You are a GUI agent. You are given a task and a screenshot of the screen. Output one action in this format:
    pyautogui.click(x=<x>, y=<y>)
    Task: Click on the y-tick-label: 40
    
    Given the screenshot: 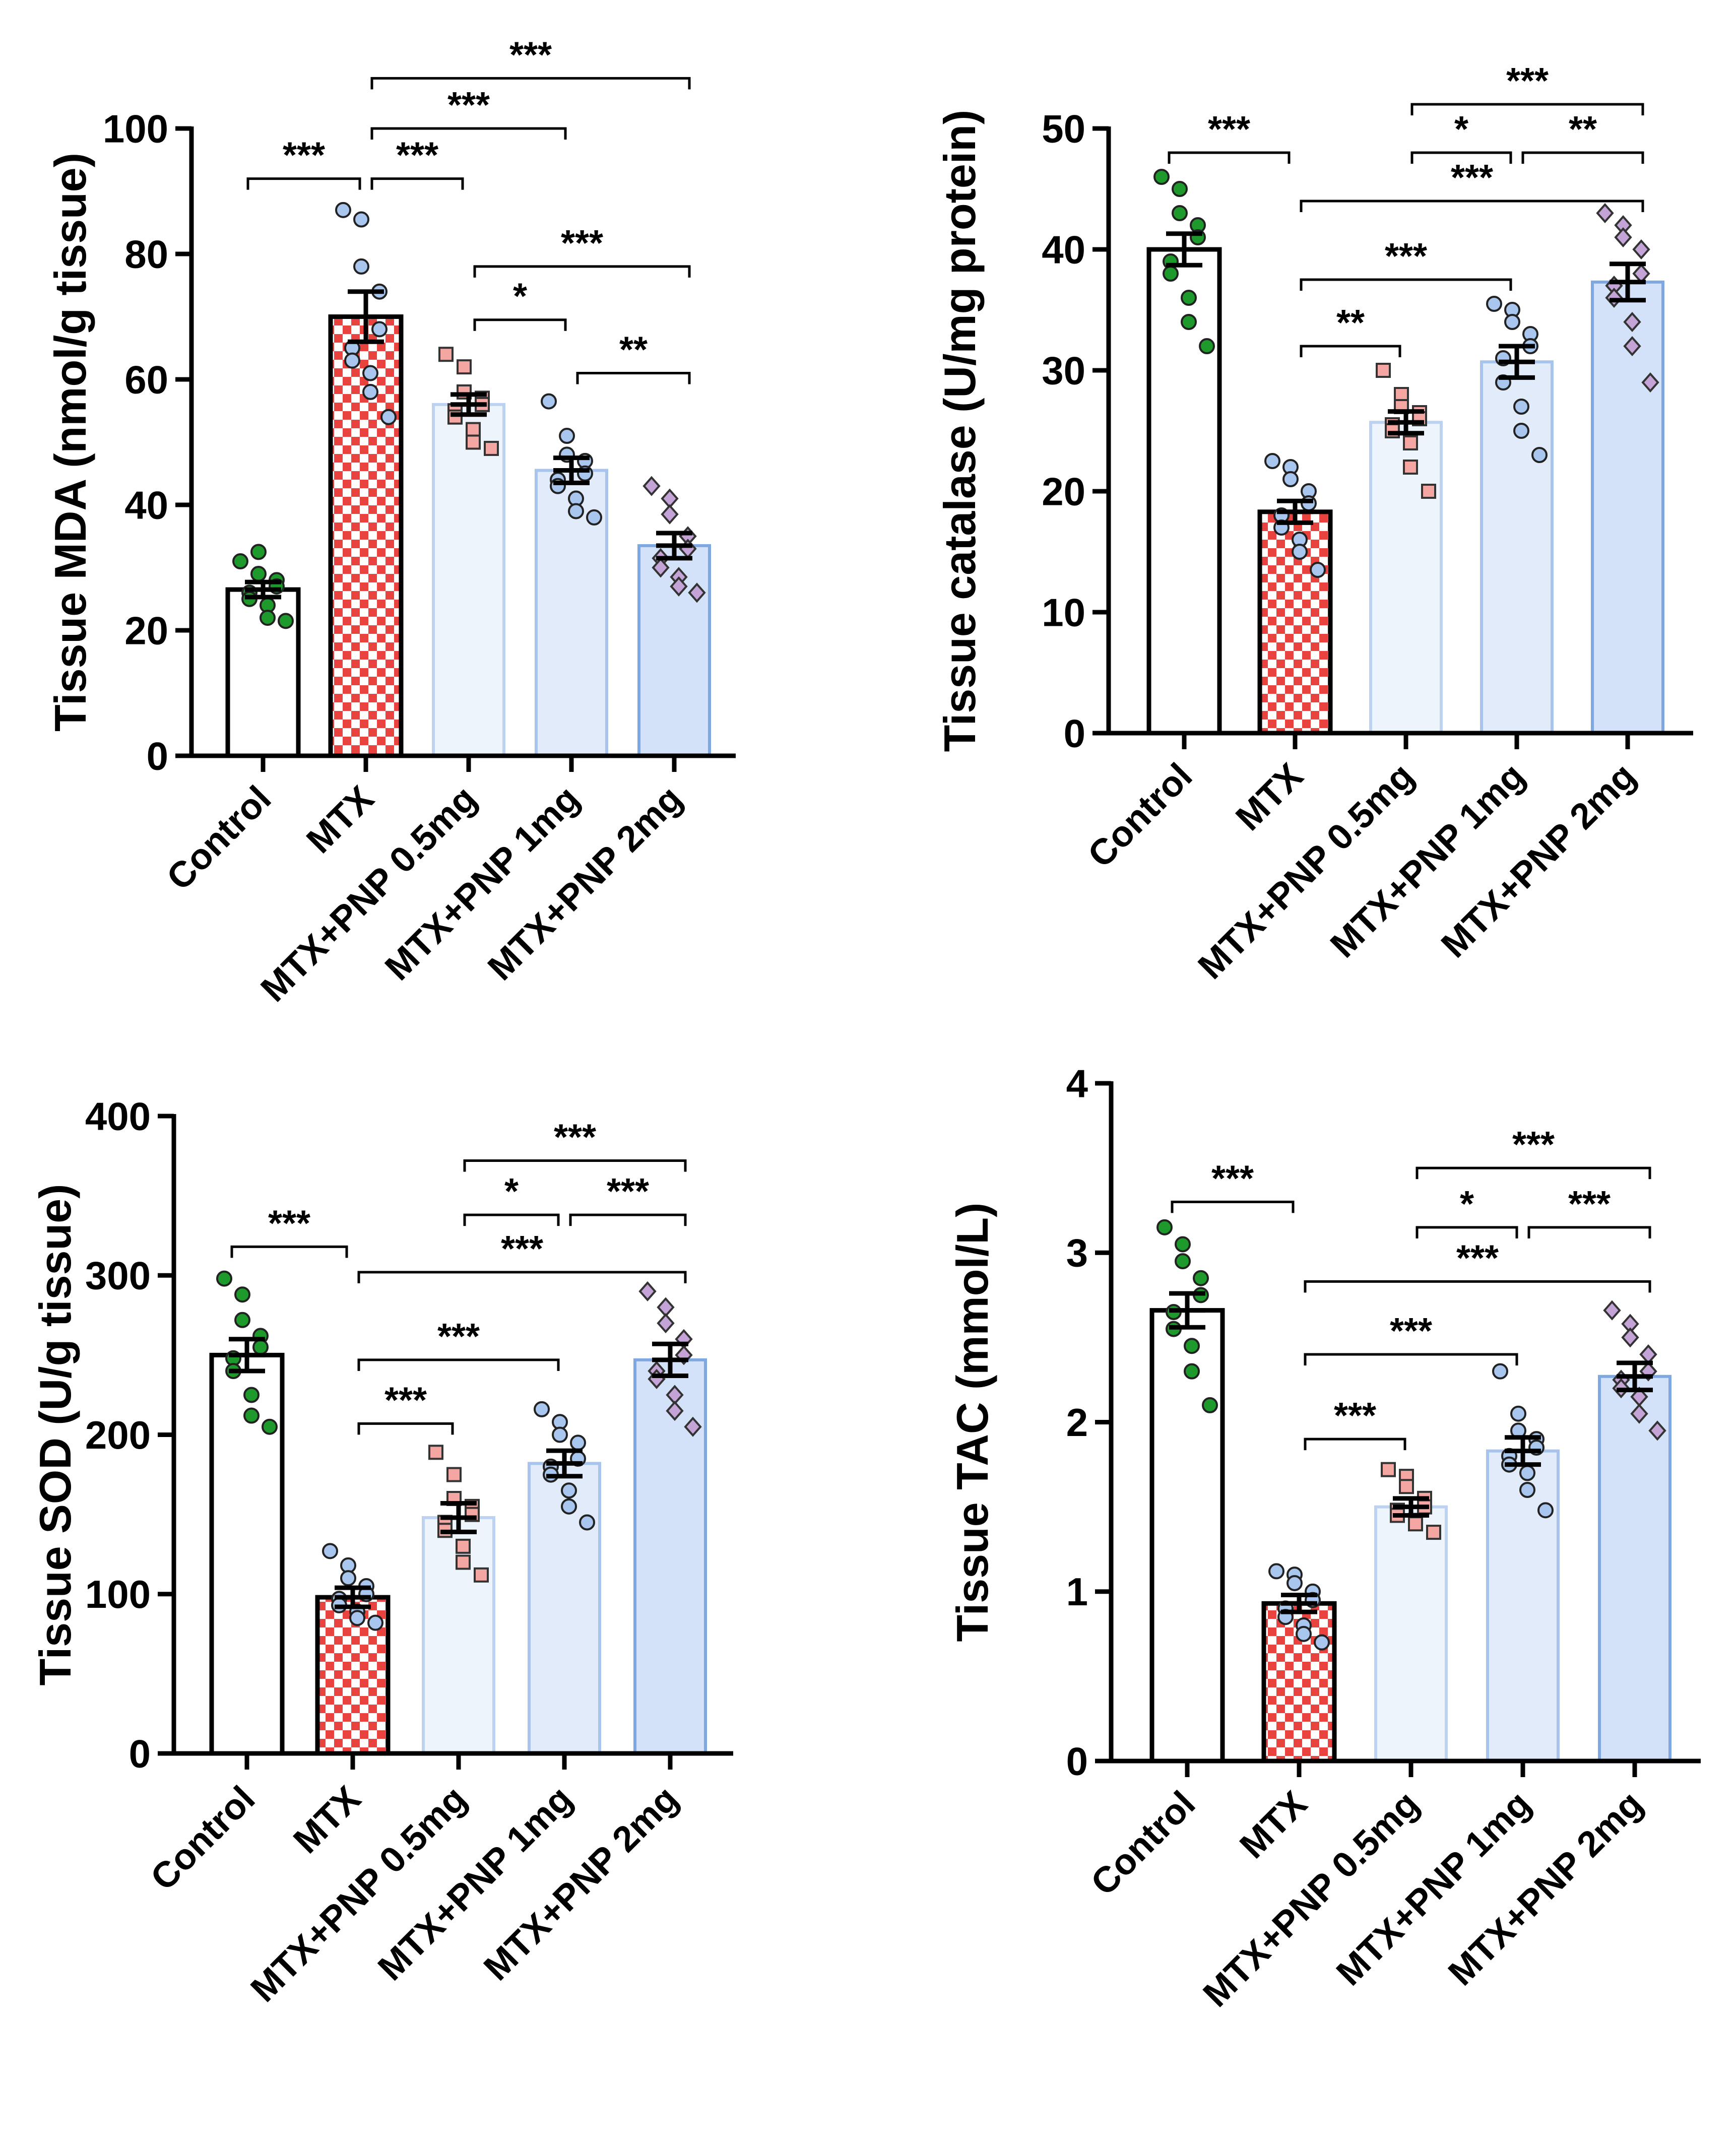 What is the action you would take?
    pyautogui.click(x=1063, y=249)
    